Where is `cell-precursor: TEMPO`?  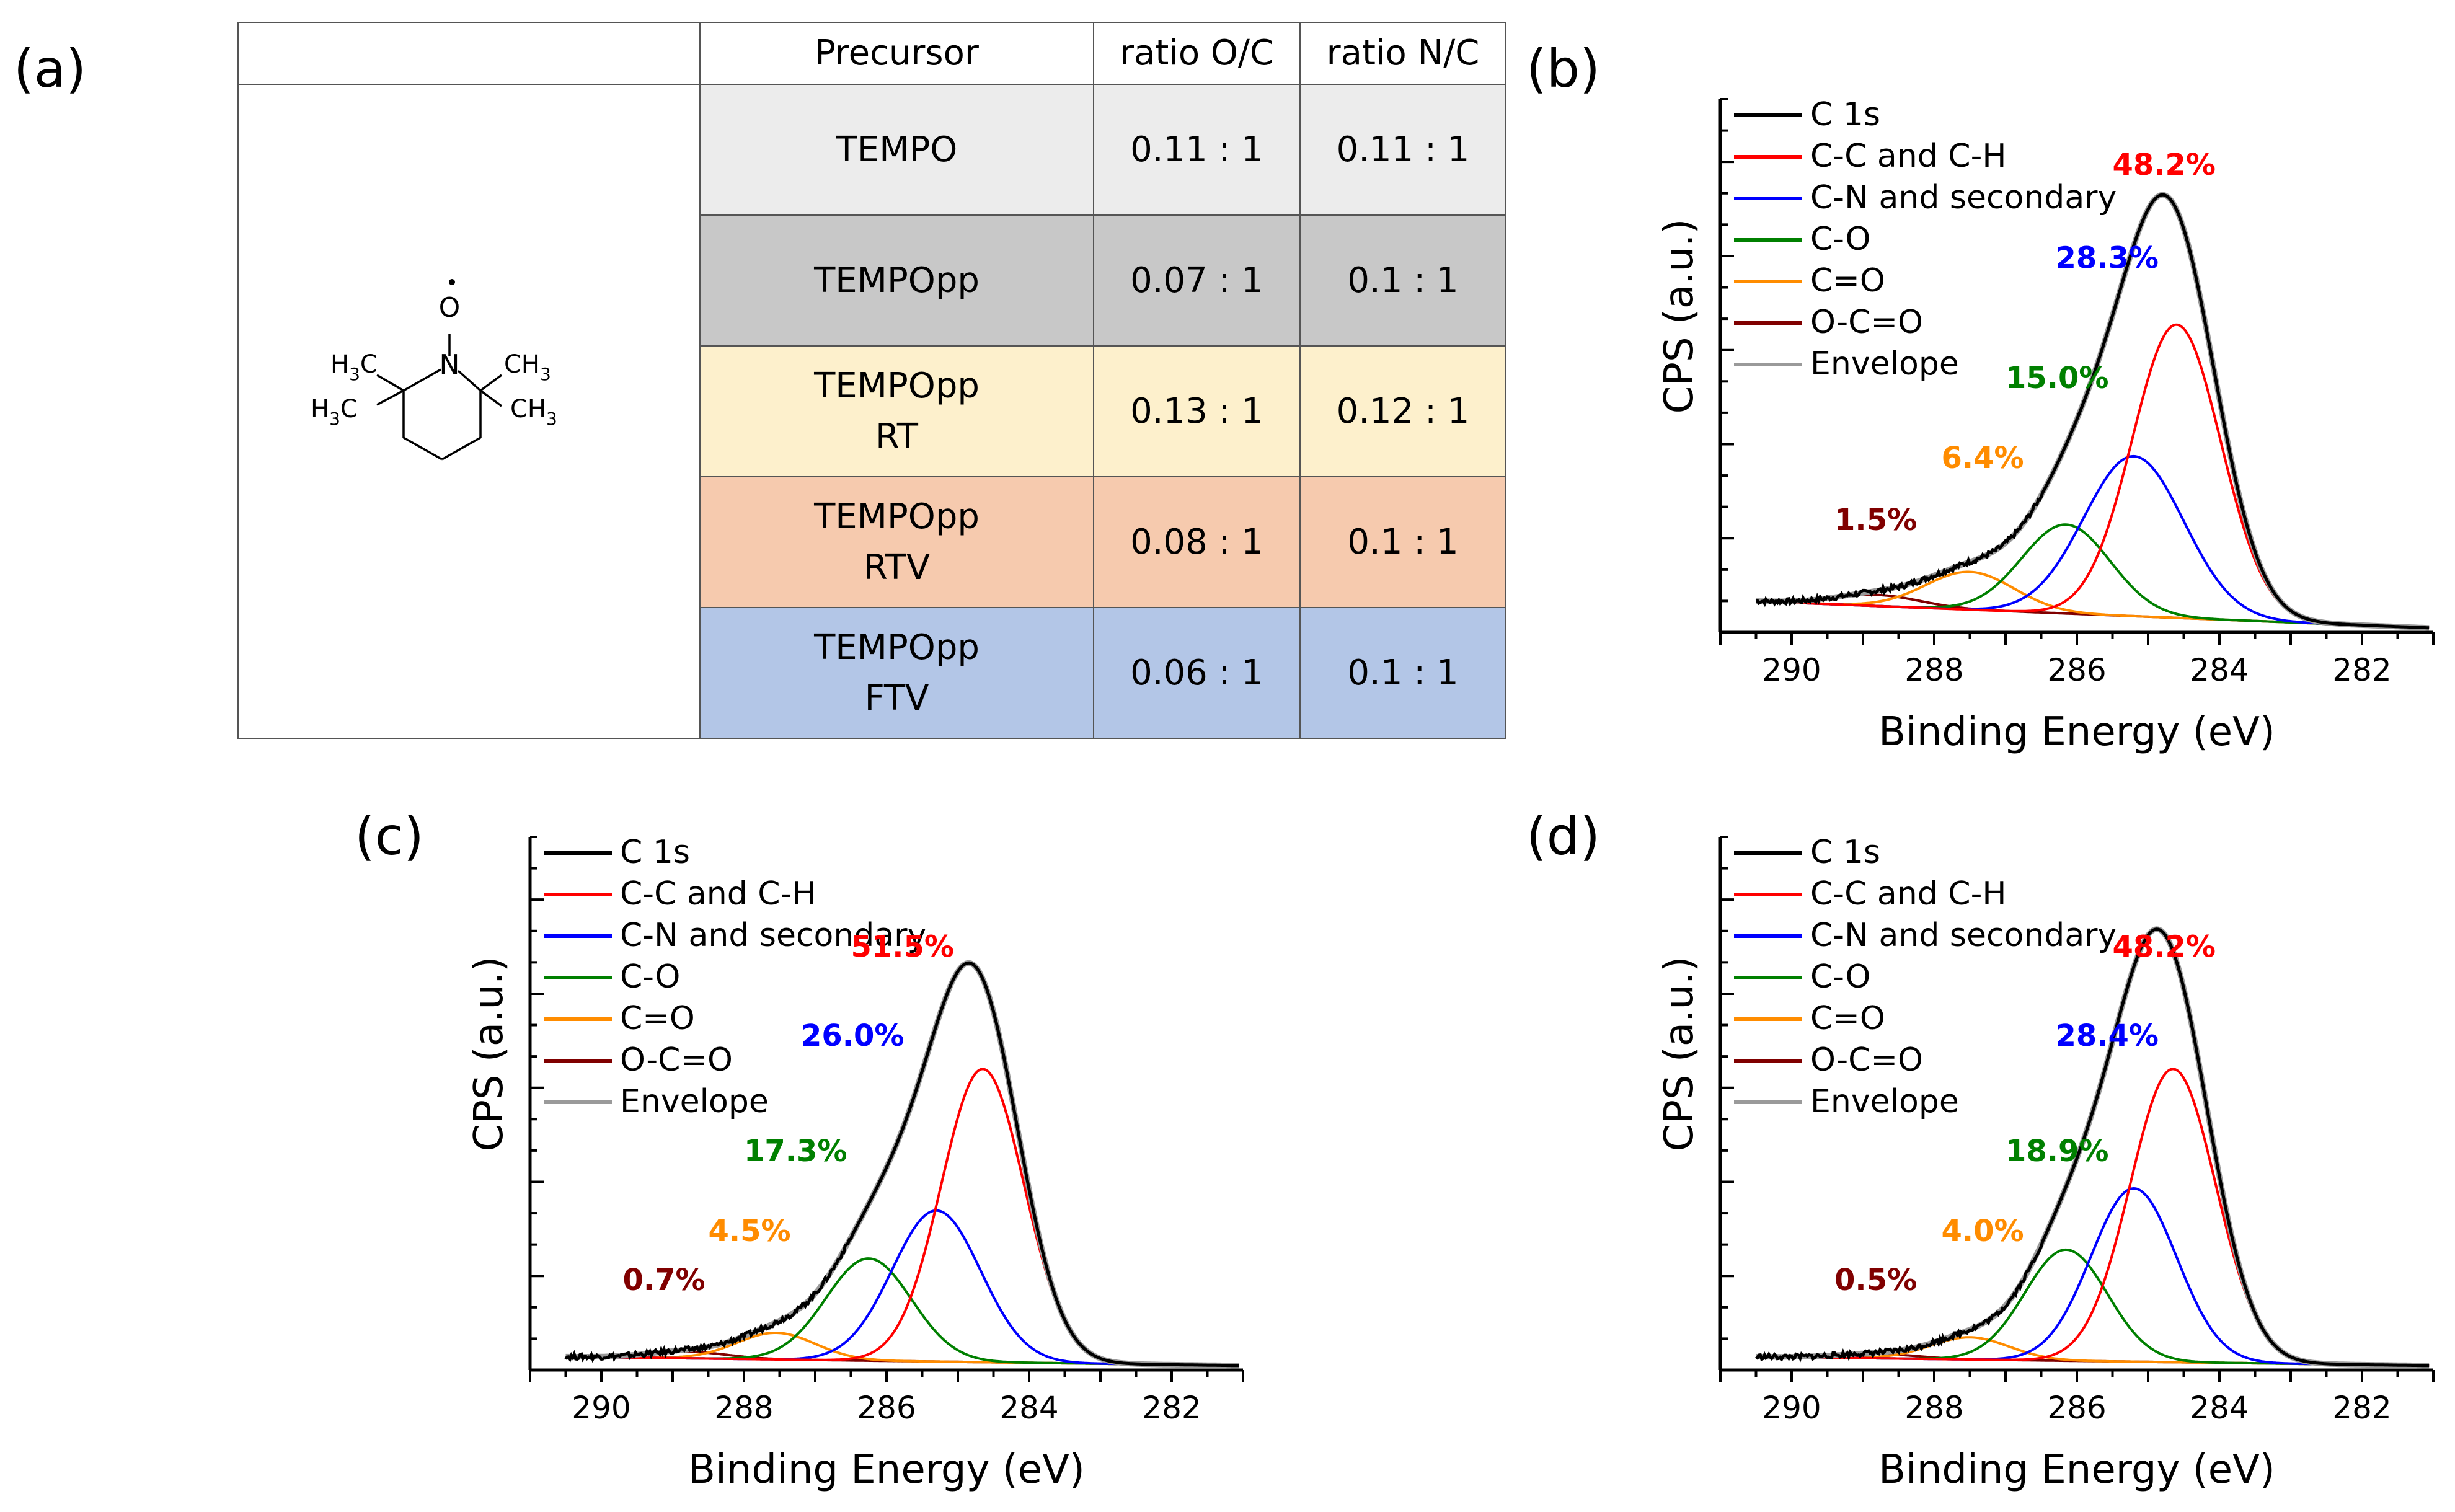 cell-precursor: TEMPO is located at coordinates (896, 150).